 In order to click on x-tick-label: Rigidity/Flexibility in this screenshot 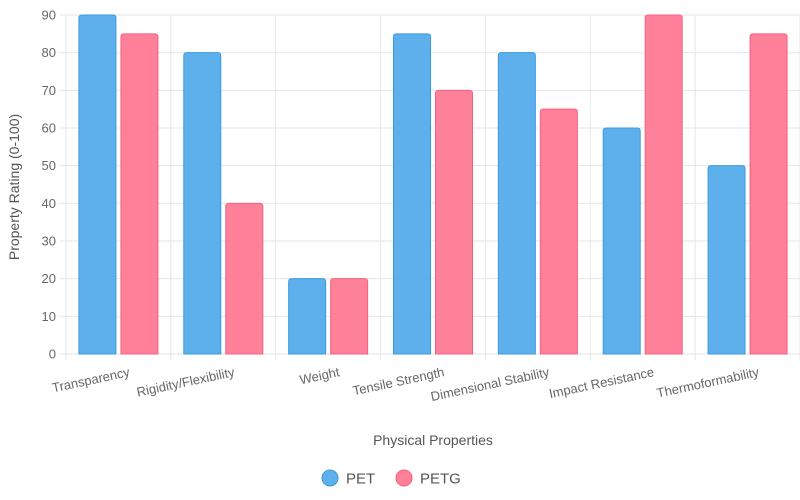, I will do `click(185, 382)`.